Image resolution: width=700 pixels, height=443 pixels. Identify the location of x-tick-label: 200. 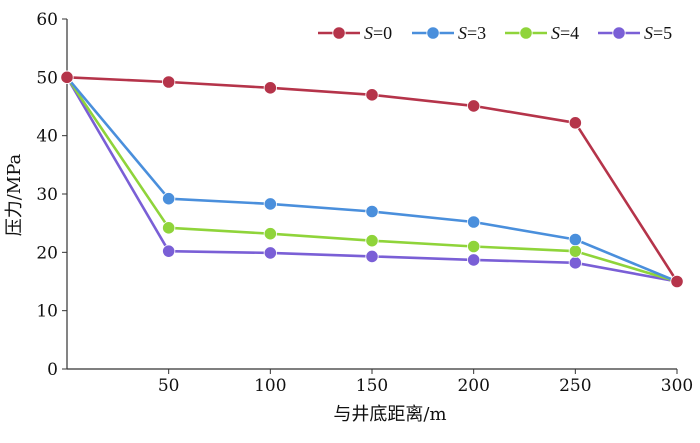
(473, 386).